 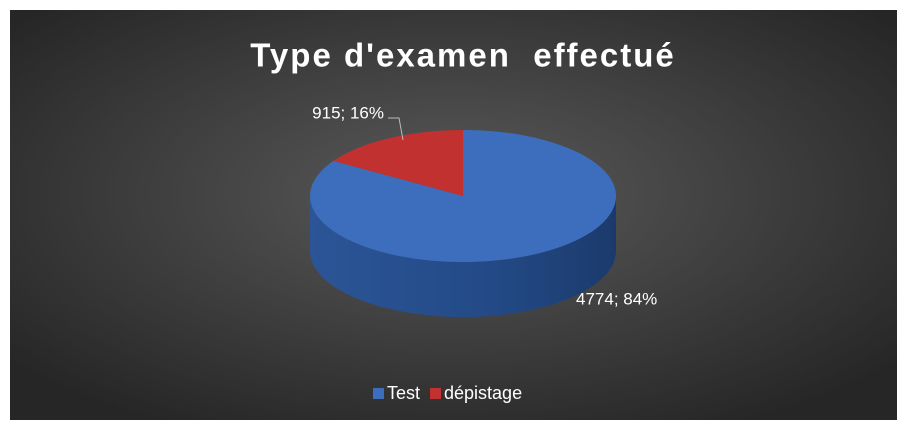 What do you see at coordinates (396, 129) in the screenshot?
I see `leader-line` at bounding box center [396, 129].